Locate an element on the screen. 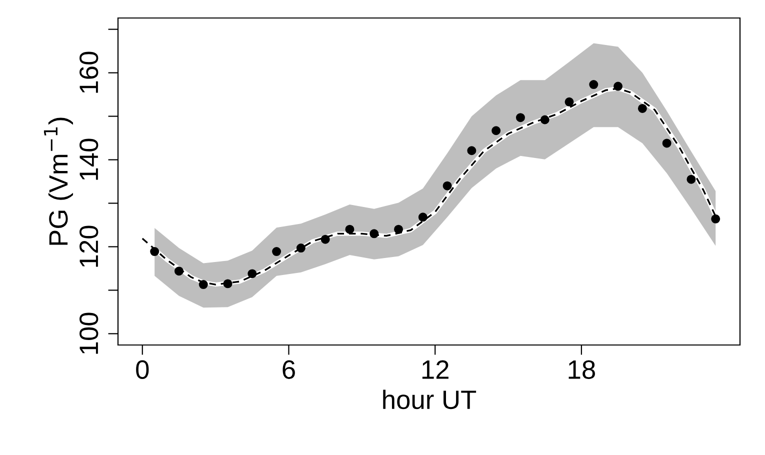  x-tick-label: 6 is located at coordinates (288, 369).